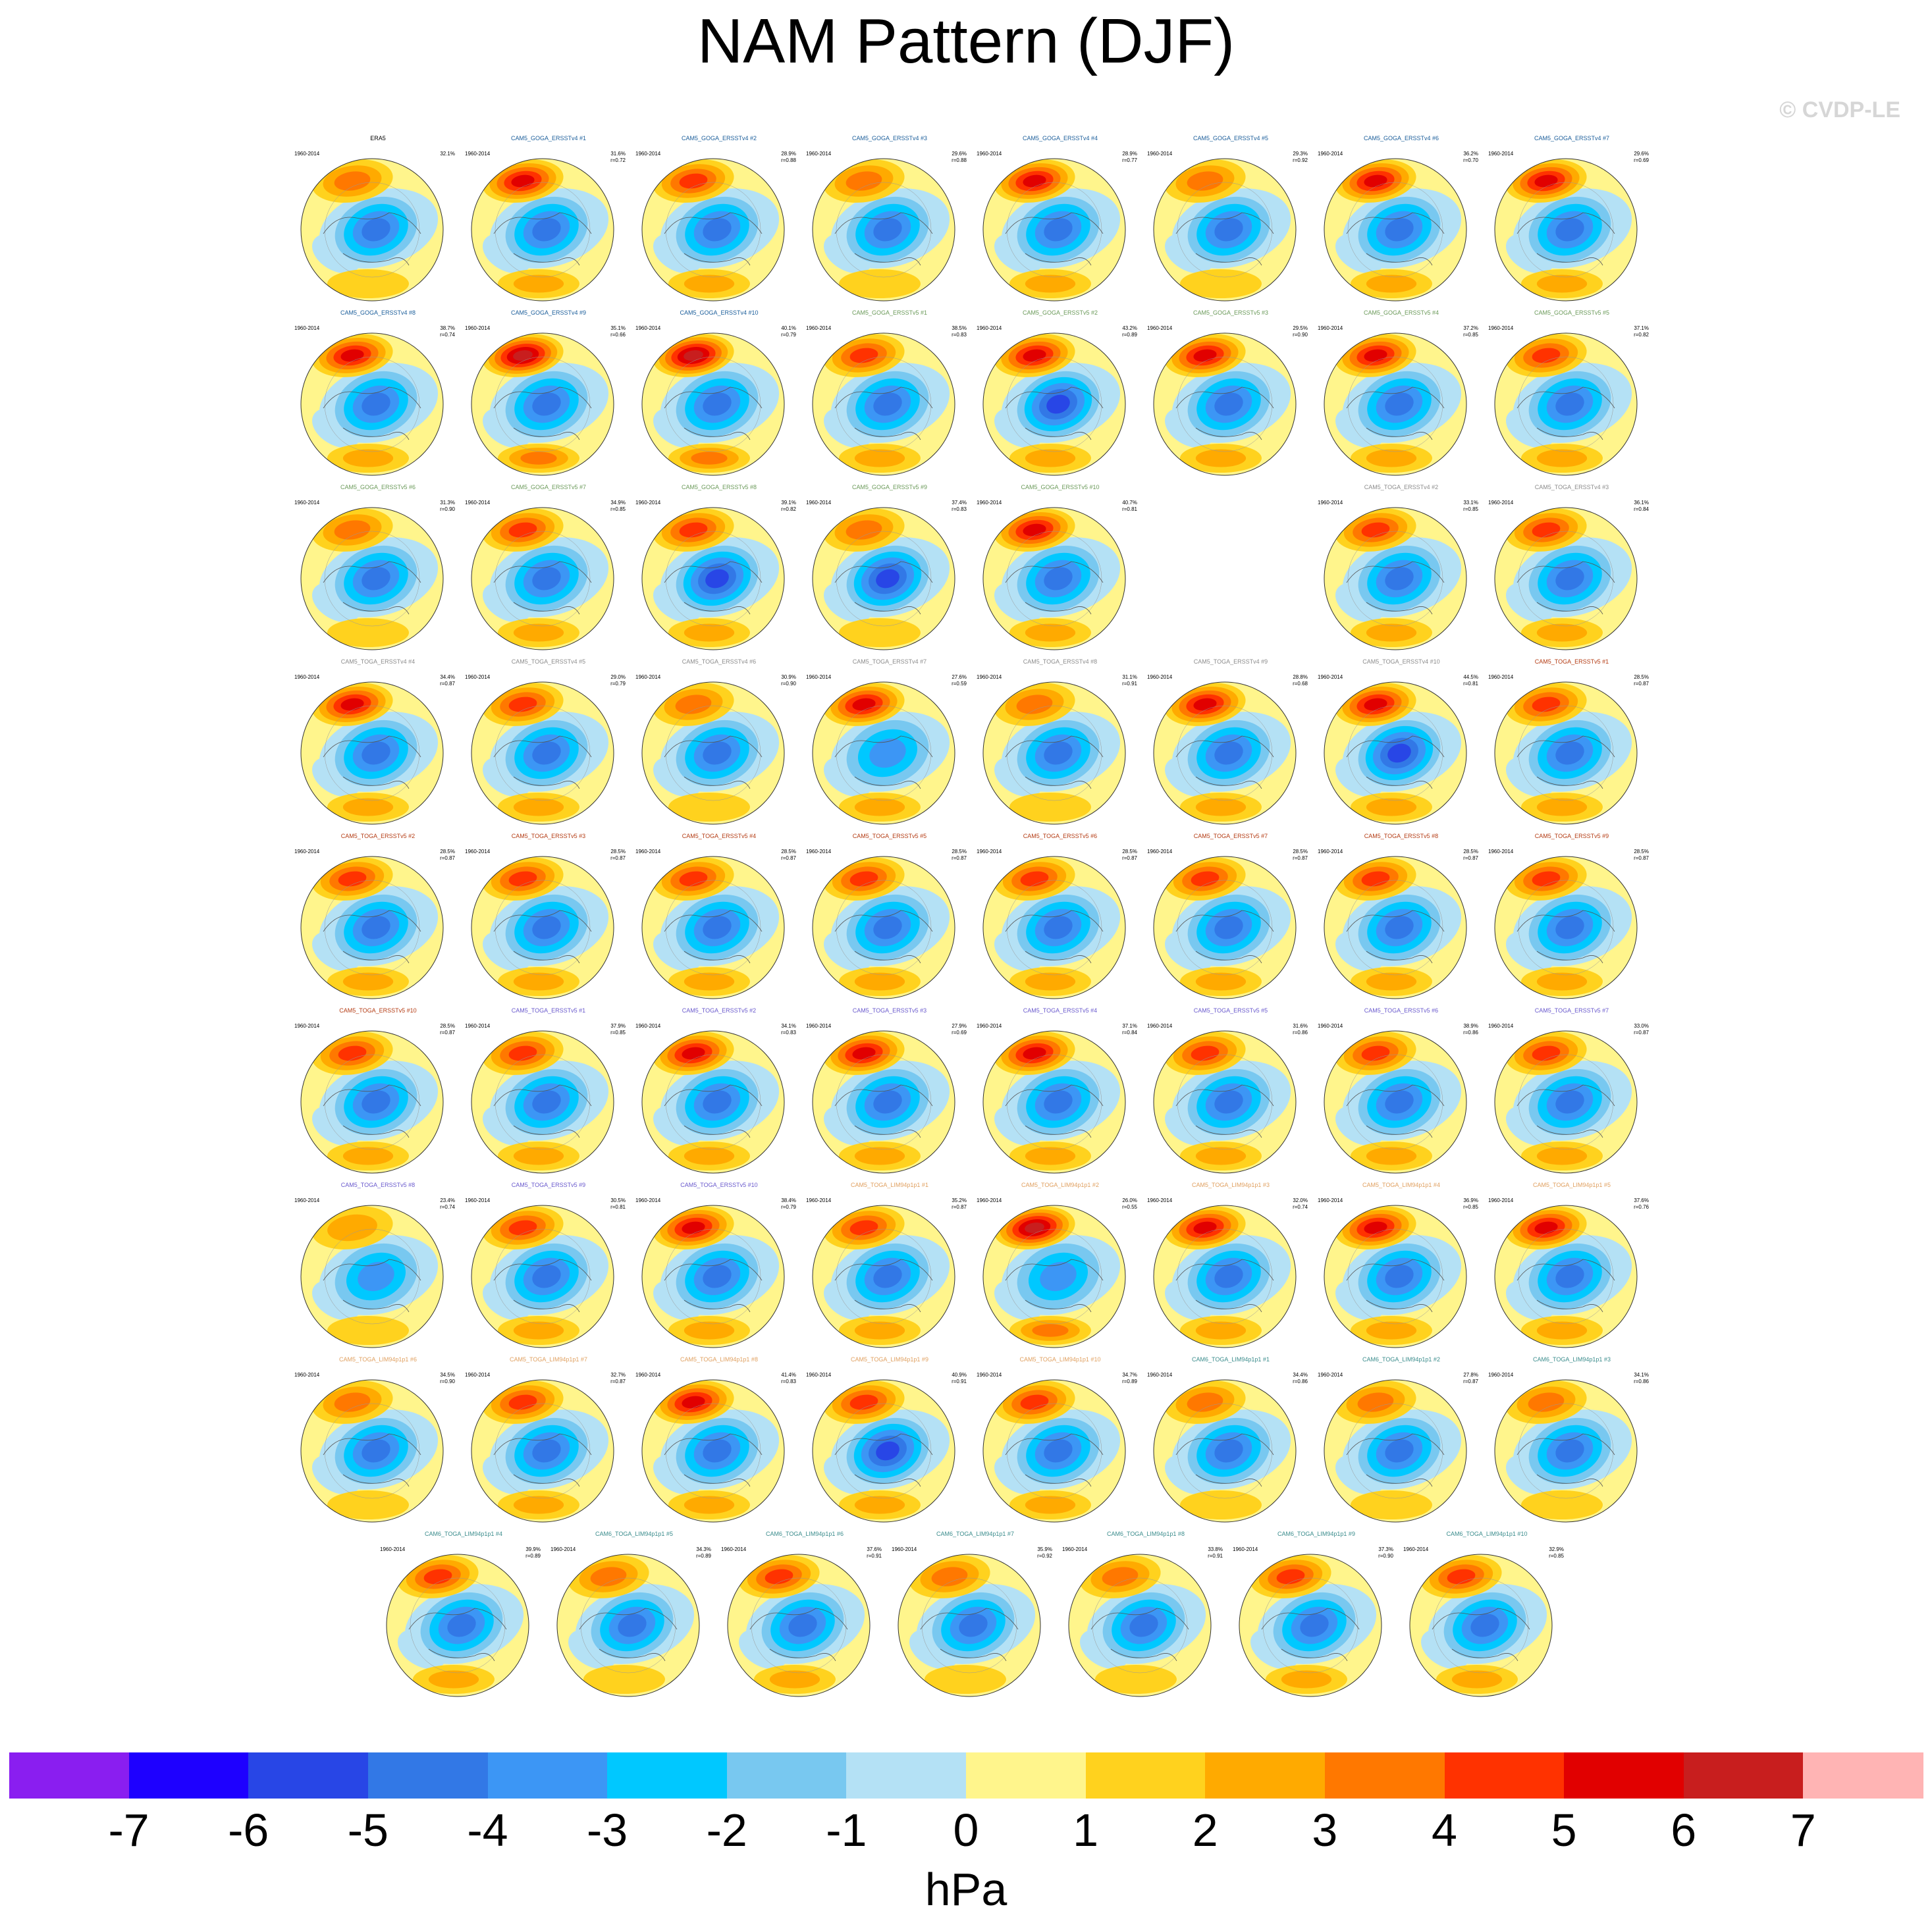  I want to click on panel-variance: 39.9%, so click(533, 1549).